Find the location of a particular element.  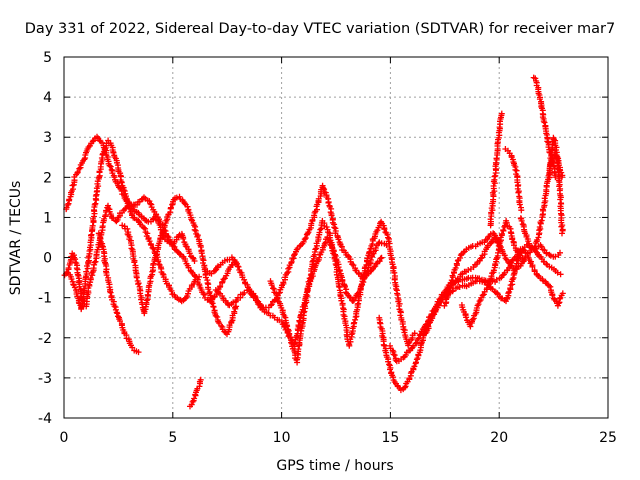

y-tick-label: 5 is located at coordinates (47, 58).